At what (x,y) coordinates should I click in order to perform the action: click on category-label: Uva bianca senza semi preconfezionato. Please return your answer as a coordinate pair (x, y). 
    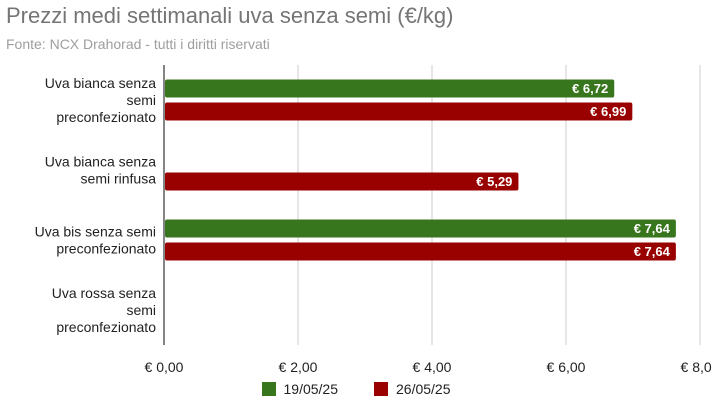
    Looking at the image, I should click on (101, 100).